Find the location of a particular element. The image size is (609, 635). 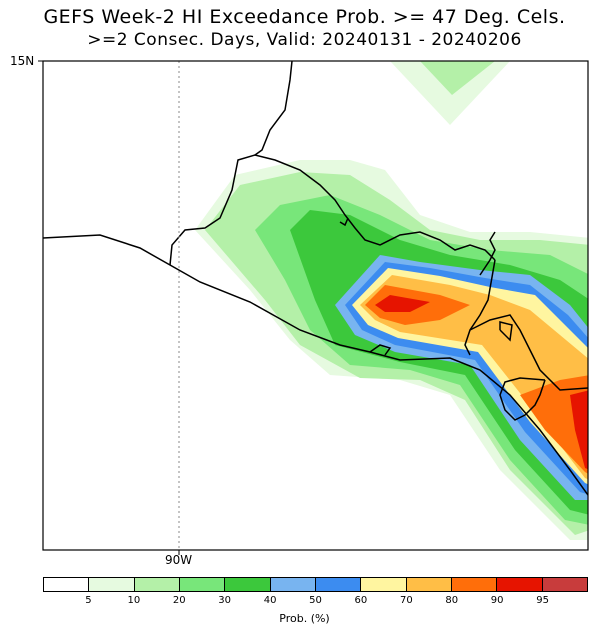

shade-top-p10 is located at coordinates (457, 78).